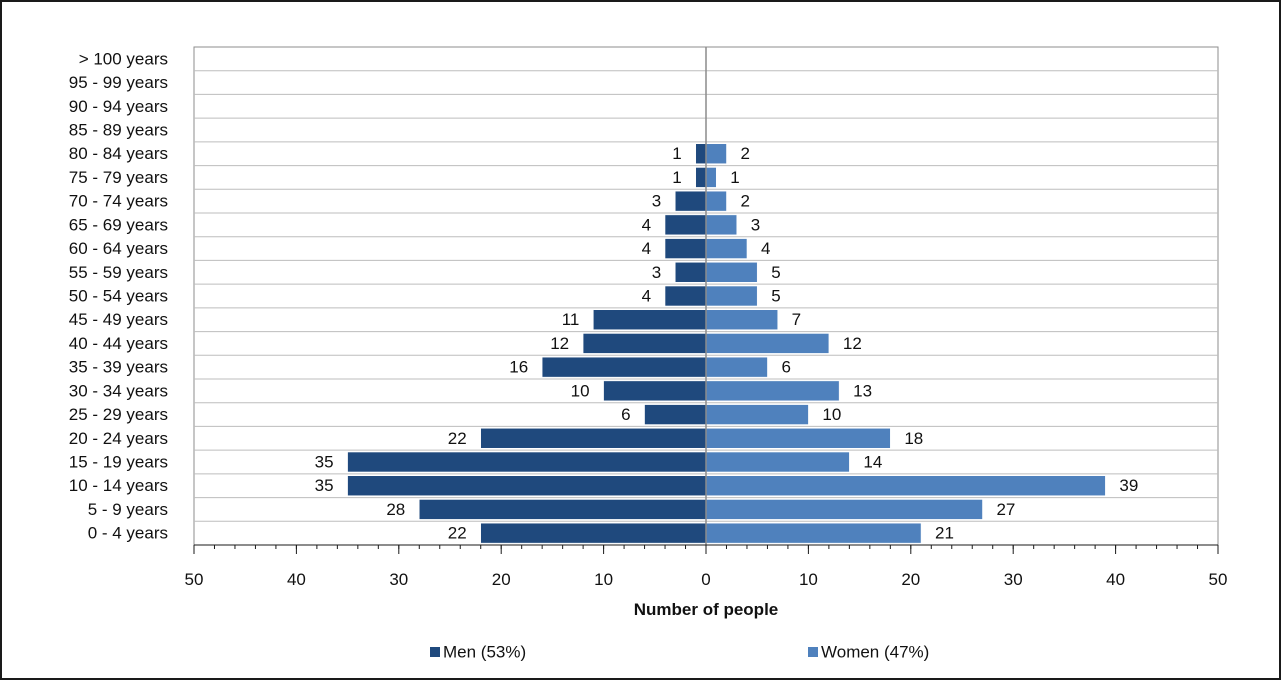 This screenshot has height=682, width=1281. I want to click on x-tick-label: 10, so click(603, 579).